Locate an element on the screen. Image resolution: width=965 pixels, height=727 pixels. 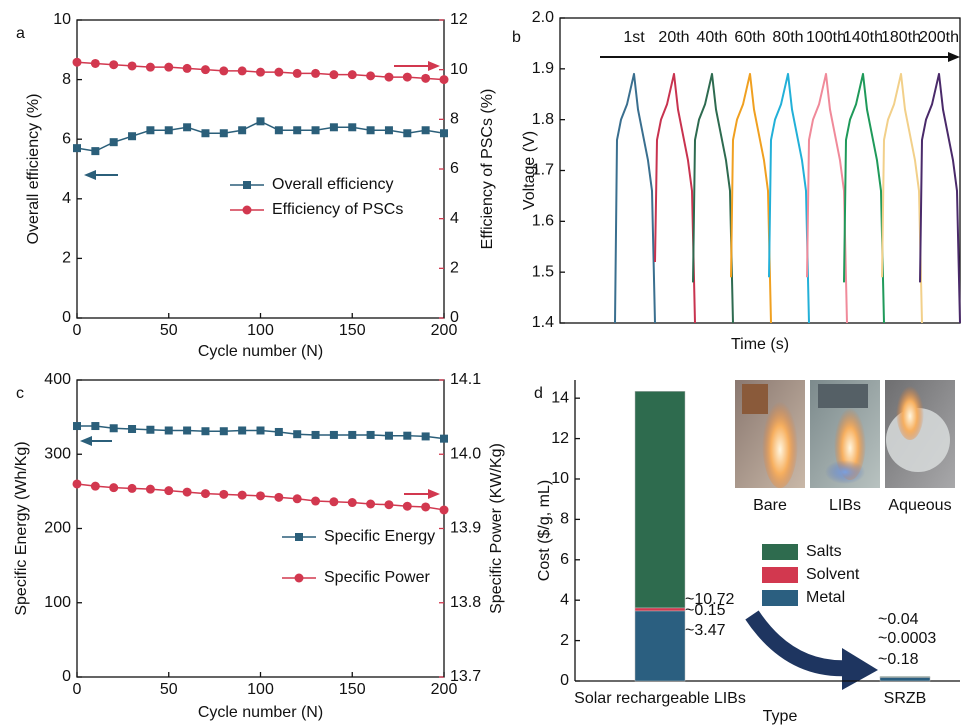
value-label: ~3.47 is located at coordinates (705, 630).